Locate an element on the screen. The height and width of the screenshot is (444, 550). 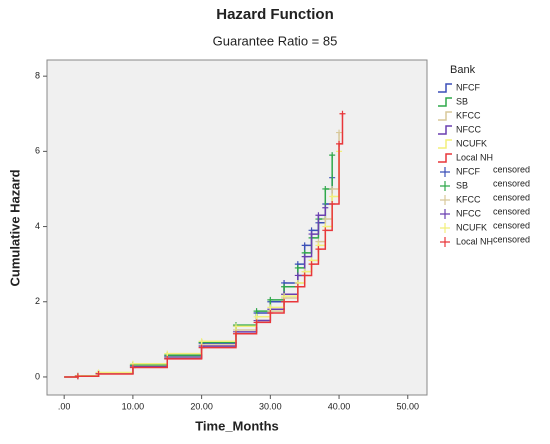
x-tick-label: 30.00 is located at coordinates (270, 406).